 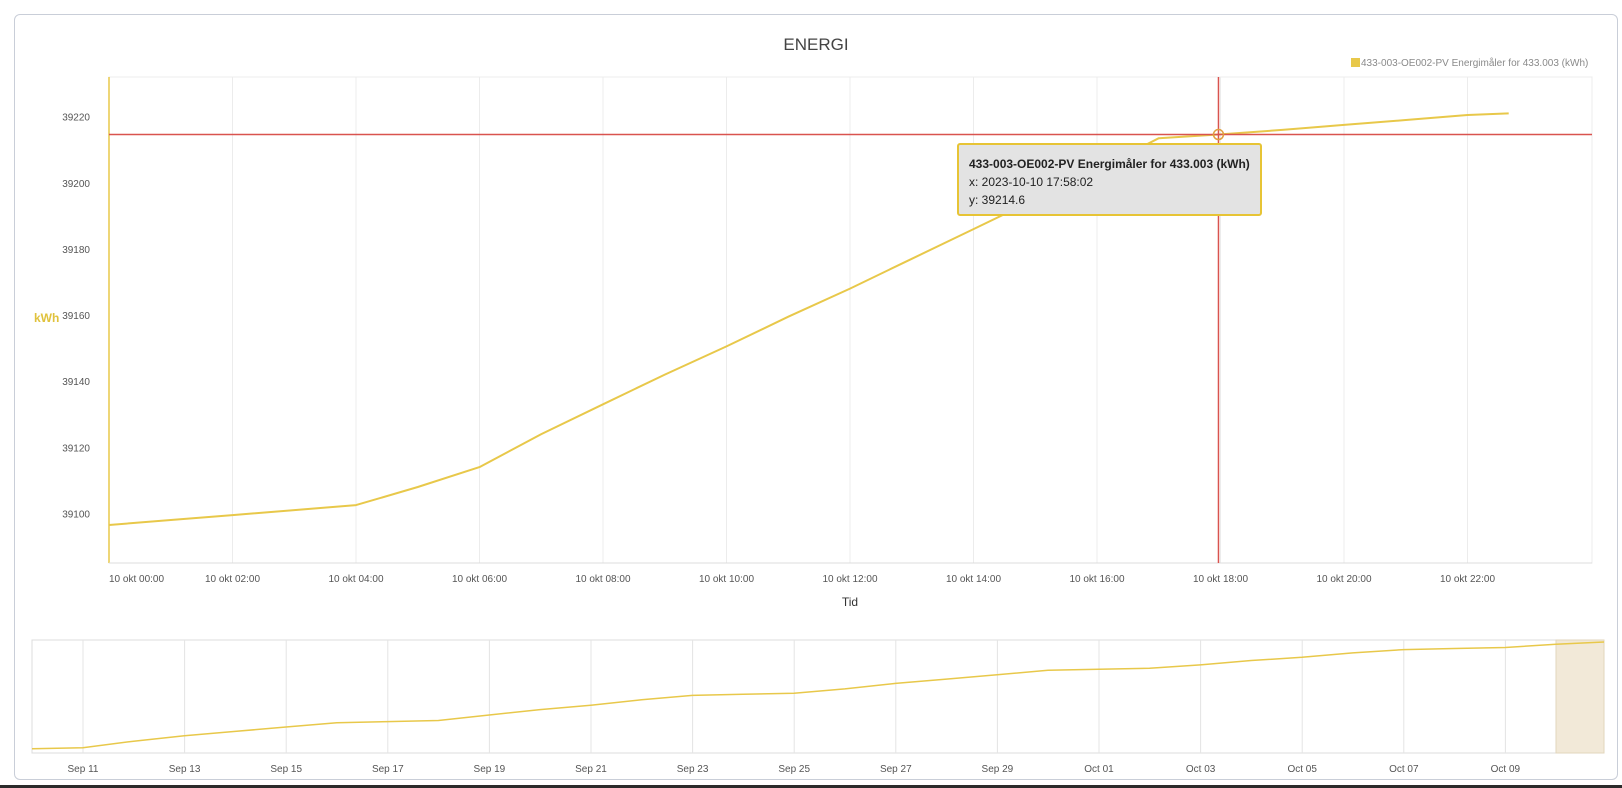 What do you see at coordinates (973, 579) in the screenshot?
I see `x-tick-label: 10 okt 14:00` at bounding box center [973, 579].